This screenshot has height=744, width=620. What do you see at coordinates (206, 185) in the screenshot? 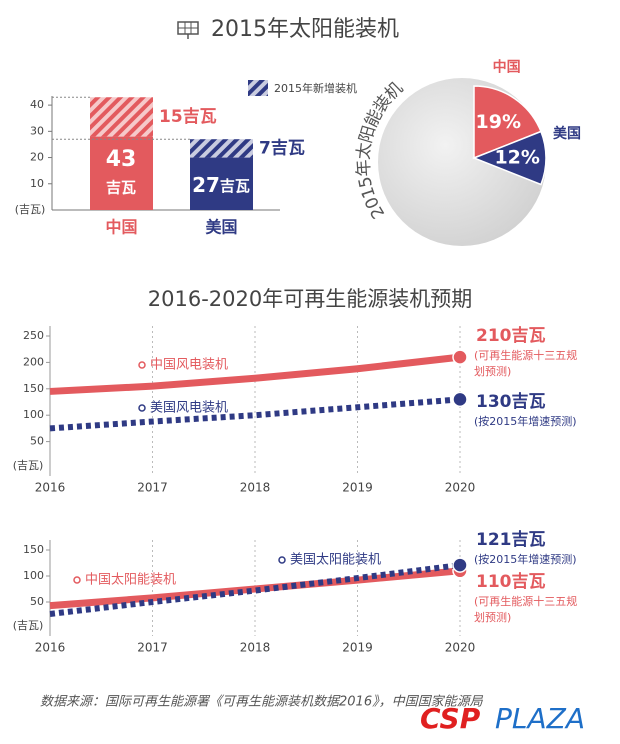
I see `total-value: 27` at bounding box center [206, 185].